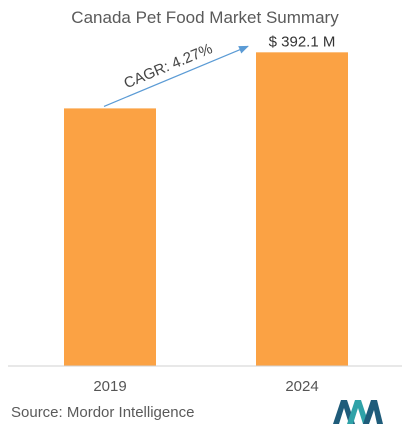 This screenshot has width=410, height=438. What do you see at coordinates (358, 412) in the screenshot?
I see `mordor-intelligence-logo` at bounding box center [358, 412].